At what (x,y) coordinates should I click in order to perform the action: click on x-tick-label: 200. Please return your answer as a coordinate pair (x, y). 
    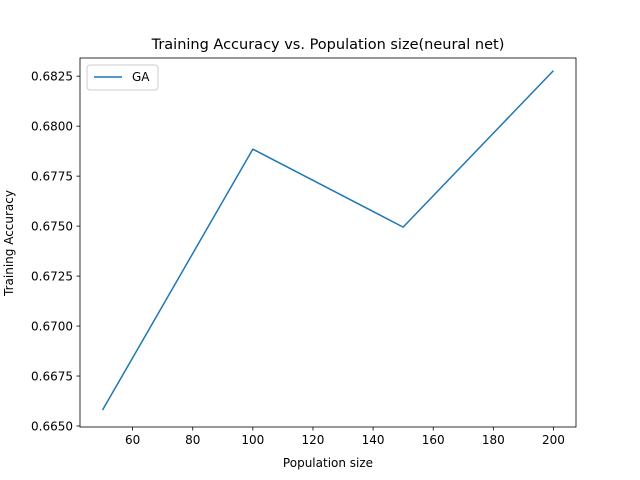
    Looking at the image, I should click on (553, 440).